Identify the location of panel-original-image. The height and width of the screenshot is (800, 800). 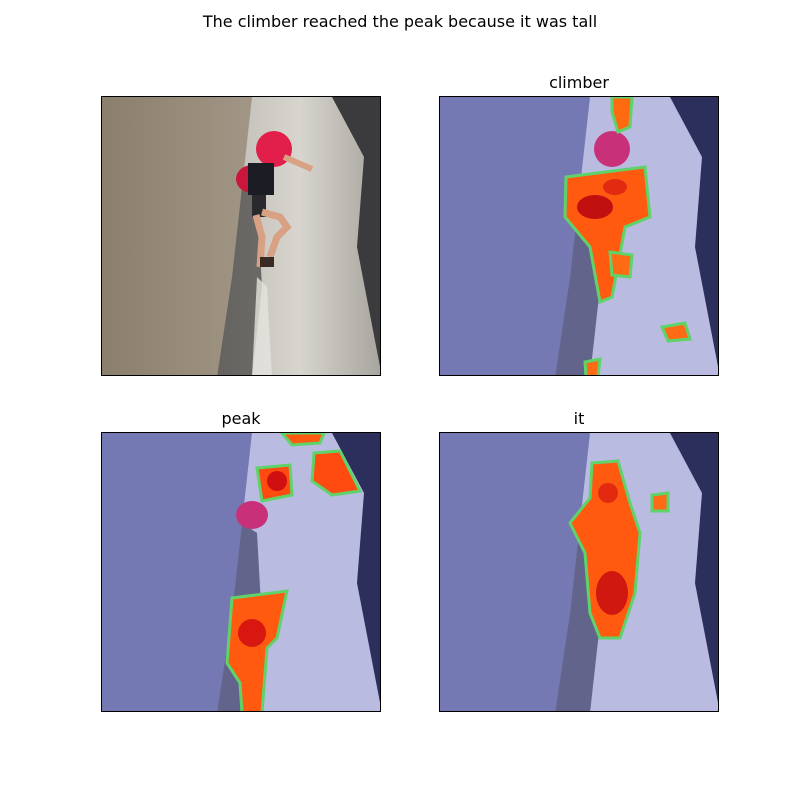
(241, 236).